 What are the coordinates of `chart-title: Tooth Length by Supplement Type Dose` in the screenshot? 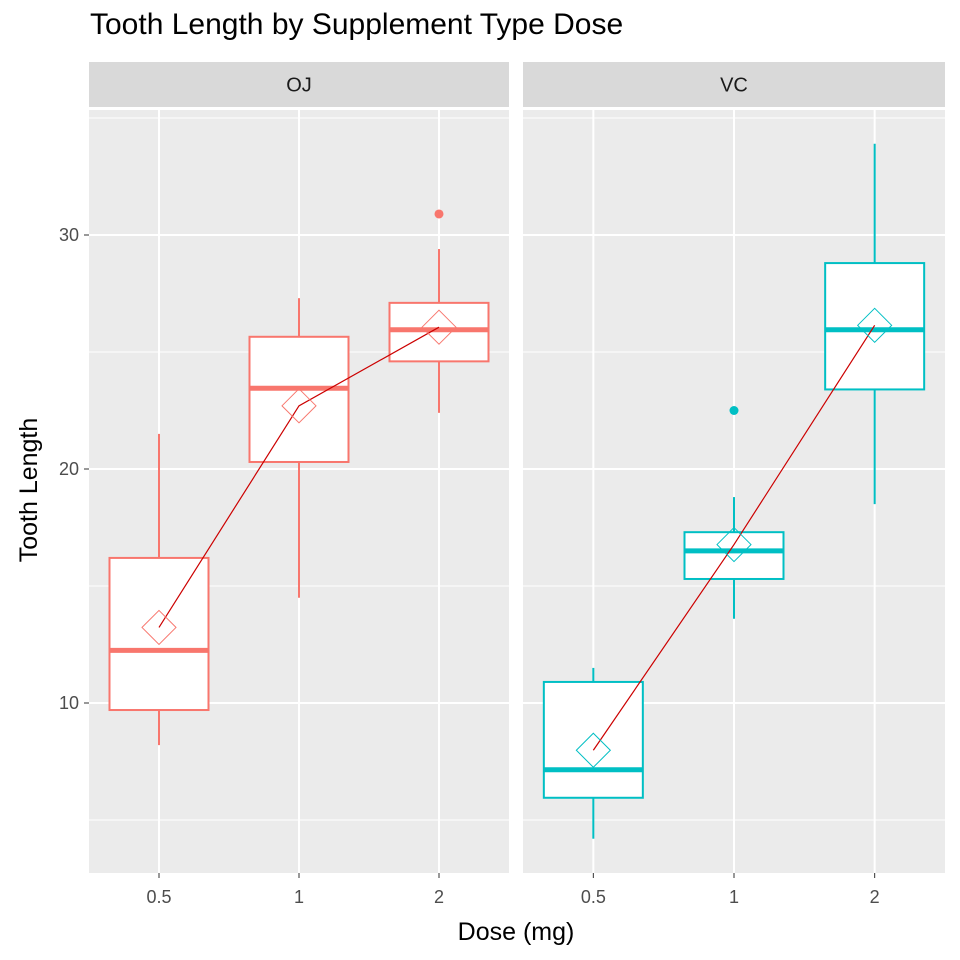 It's located at (357, 24).